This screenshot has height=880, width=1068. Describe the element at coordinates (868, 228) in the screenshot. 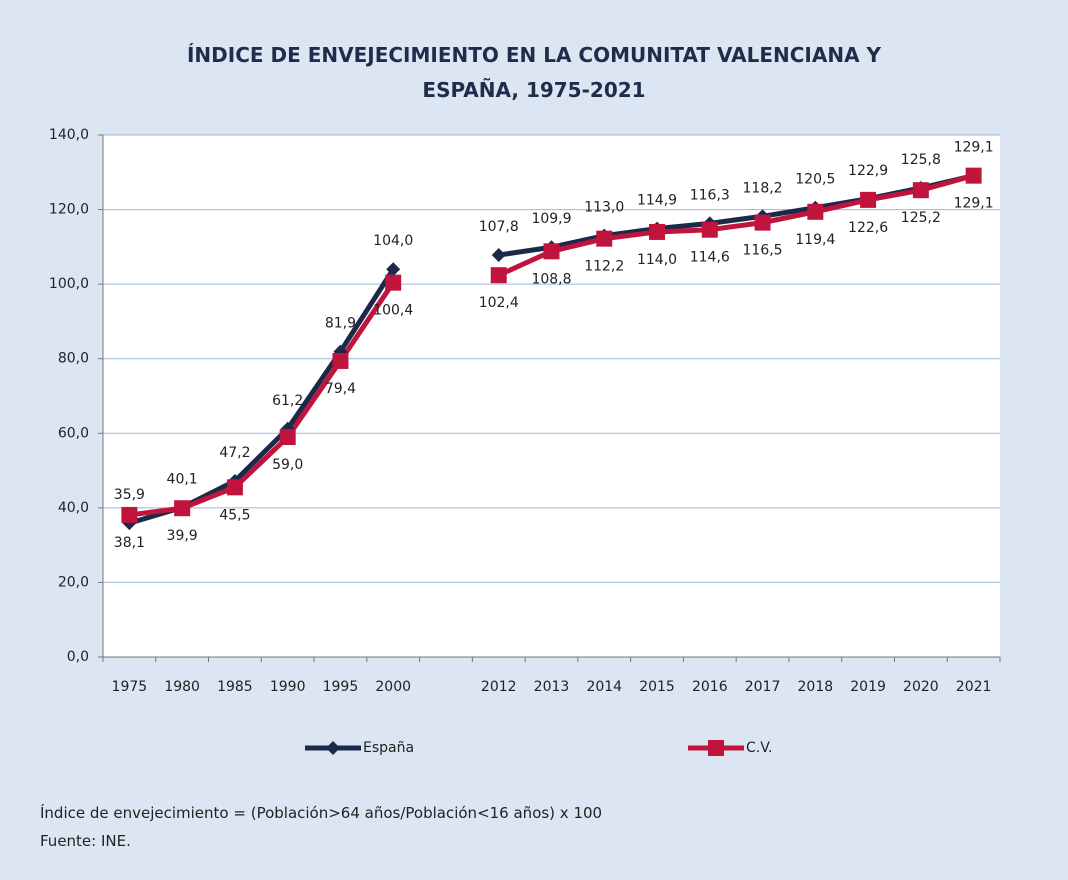

I see `data-label: 122,6` at that location.